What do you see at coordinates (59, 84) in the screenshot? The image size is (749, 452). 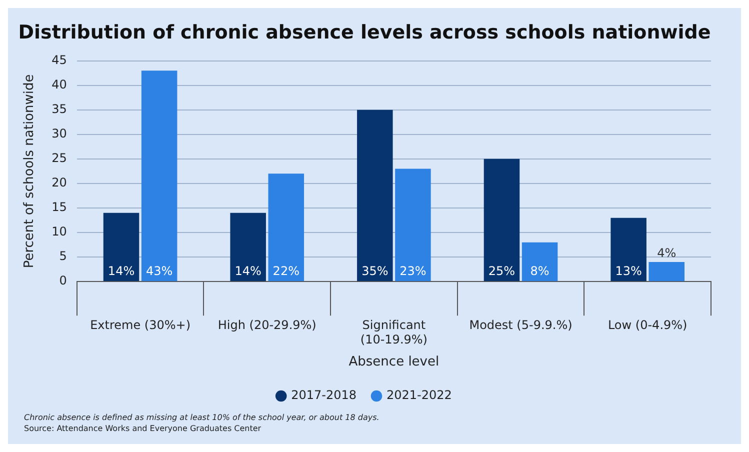 I see `y-tick-label: 40` at bounding box center [59, 84].